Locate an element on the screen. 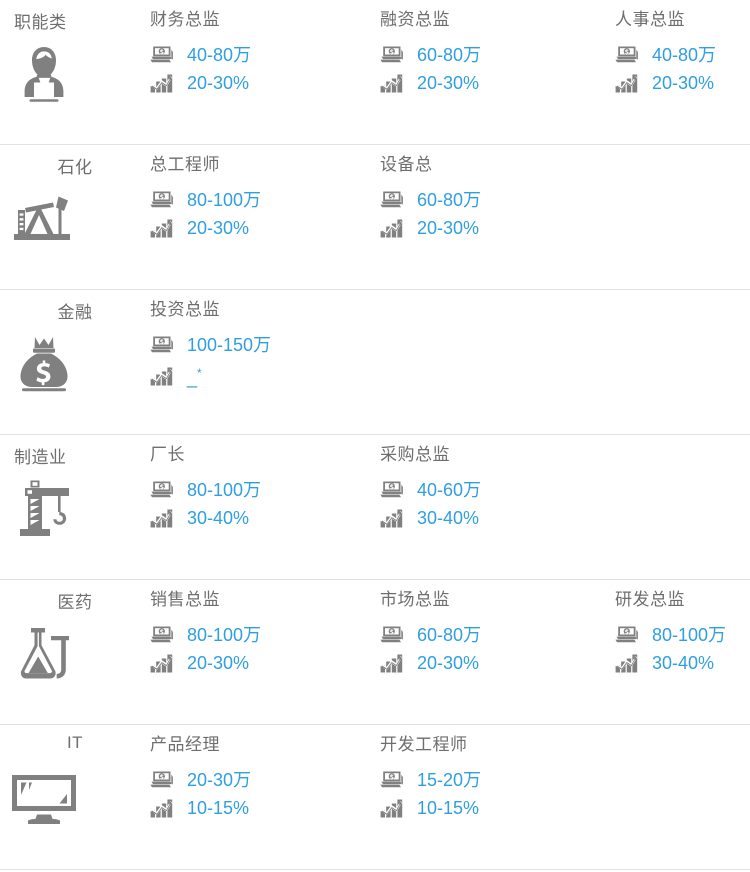  category-cell: 制造业 is located at coordinates (75, 507).